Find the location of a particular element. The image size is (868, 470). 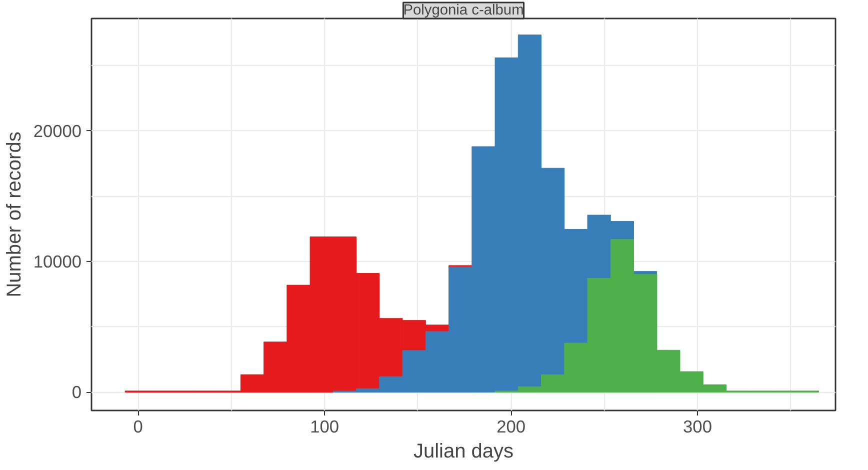

x-tick-label: 200 is located at coordinates (511, 426).